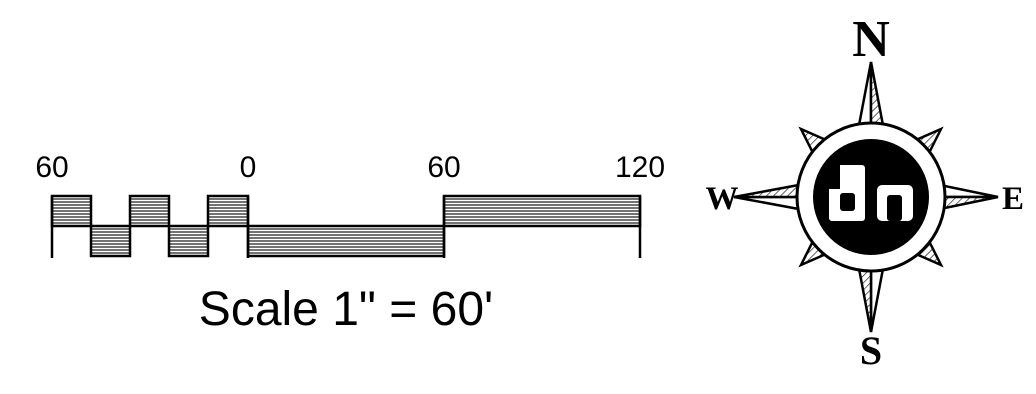 This screenshot has height=394, width=1036. I want to click on compass-label-south: S, so click(871, 350).